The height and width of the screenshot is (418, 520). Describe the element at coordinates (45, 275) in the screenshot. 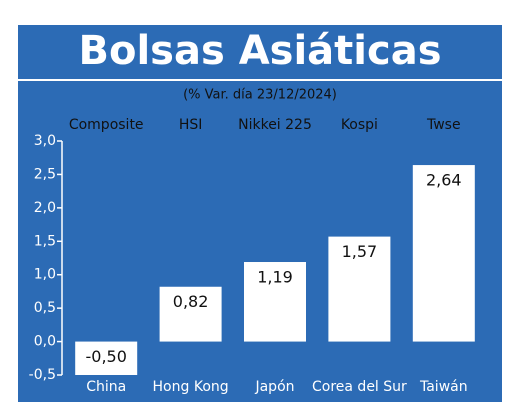

I see `y-tick-label: 1,0` at that location.